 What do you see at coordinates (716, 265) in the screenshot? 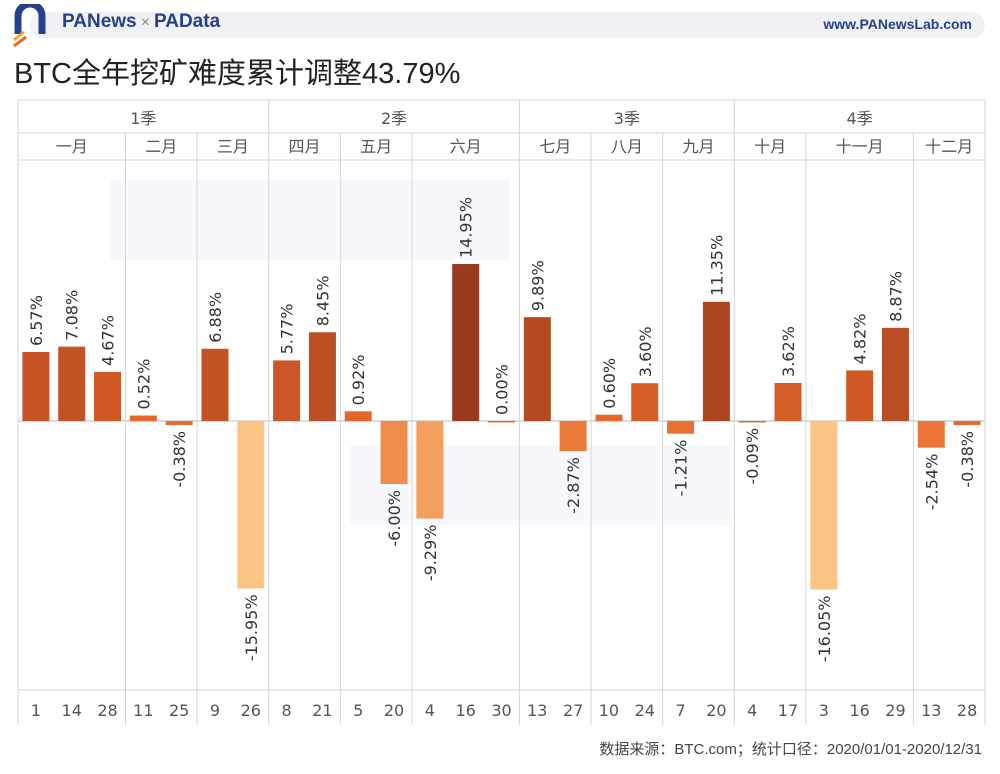
I see `data-label: 11.35%` at bounding box center [716, 265].